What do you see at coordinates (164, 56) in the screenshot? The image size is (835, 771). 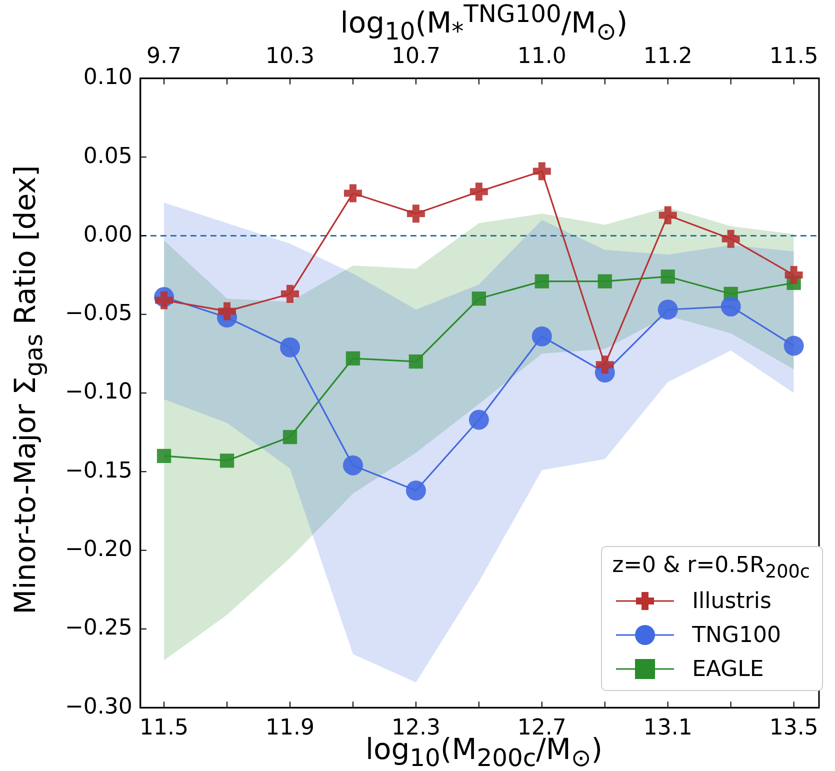 I see `text: 9.7` at bounding box center [164, 56].